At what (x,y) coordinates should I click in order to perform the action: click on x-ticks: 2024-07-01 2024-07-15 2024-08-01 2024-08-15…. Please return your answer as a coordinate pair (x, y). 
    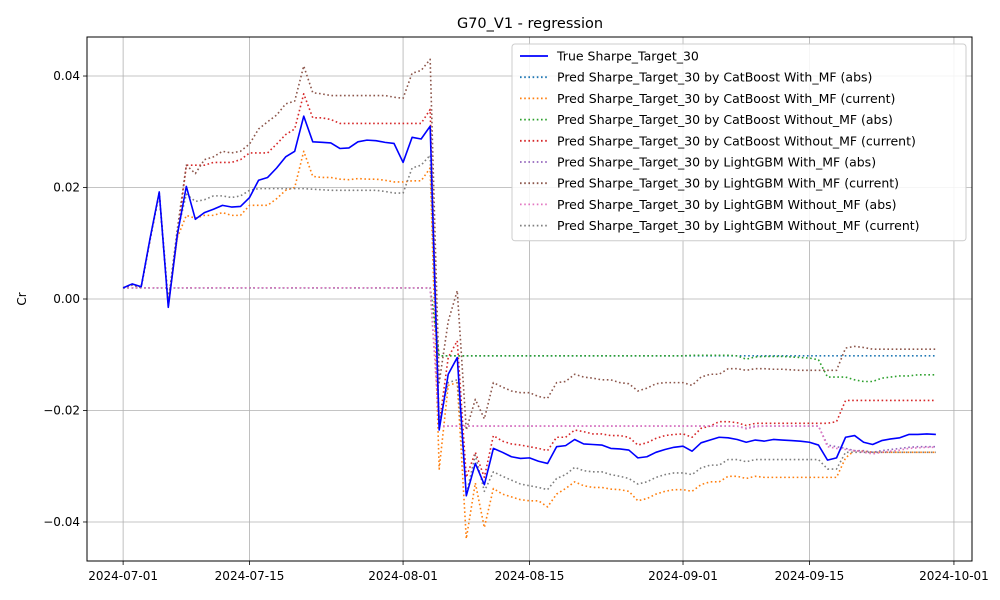
    Looking at the image, I should click on (538, 572).